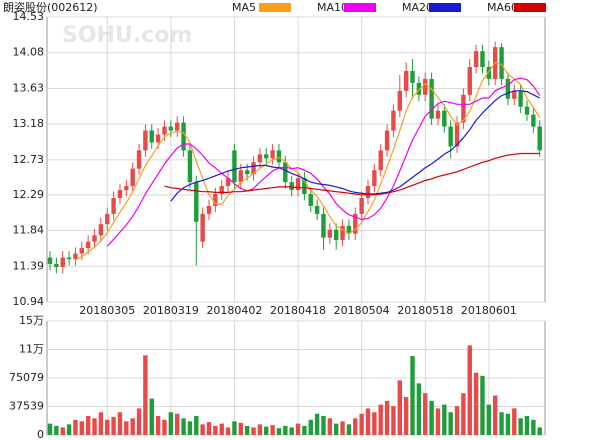 The width and height of the screenshot is (600, 440). What do you see at coordinates (171, 310) in the screenshot?
I see `x-tick-label: 20180319` at bounding box center [171, 310].